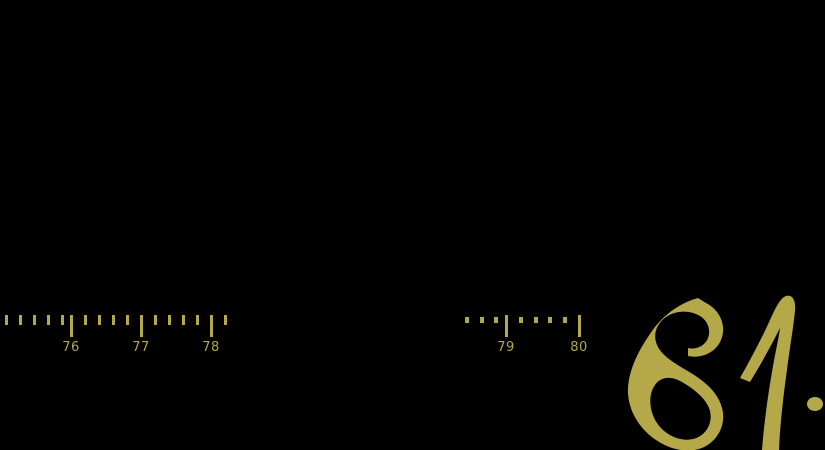  Describe the element at coordinates (815, 404) in the screenshot. I see `script-decimal-point` at that location.